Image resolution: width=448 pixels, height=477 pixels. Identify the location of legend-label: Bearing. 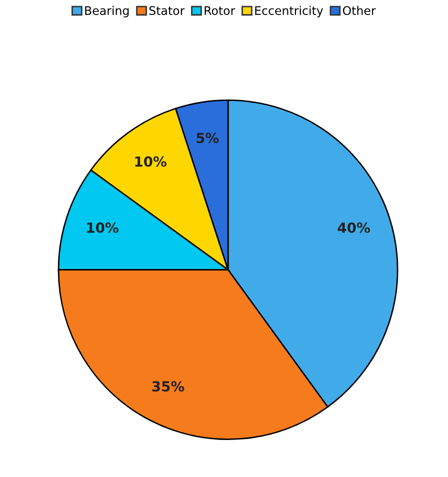
(107, 12).